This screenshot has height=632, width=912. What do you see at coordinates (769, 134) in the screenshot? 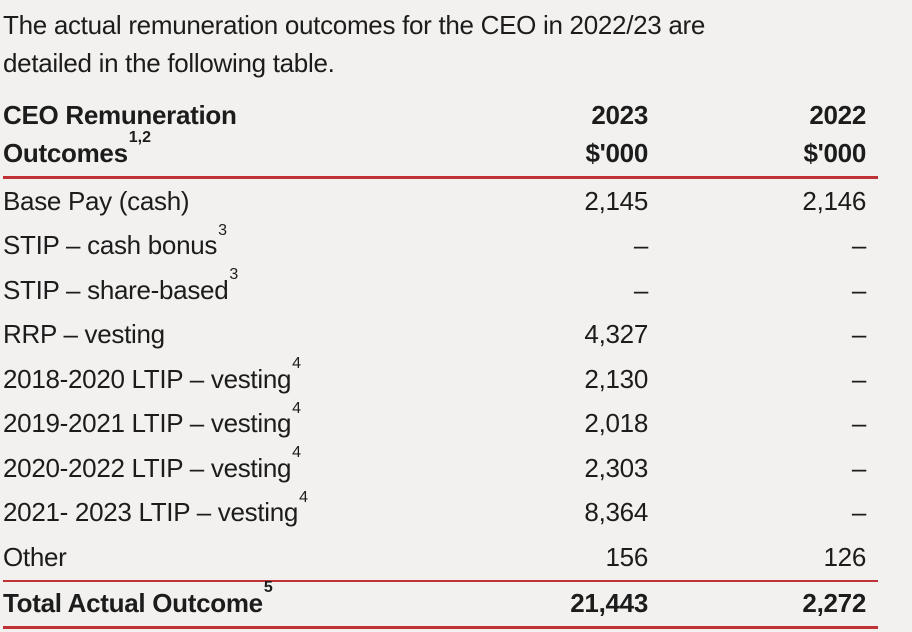
I see `header-col-2022: 2022 $'000` at bounding box center [769, 134].